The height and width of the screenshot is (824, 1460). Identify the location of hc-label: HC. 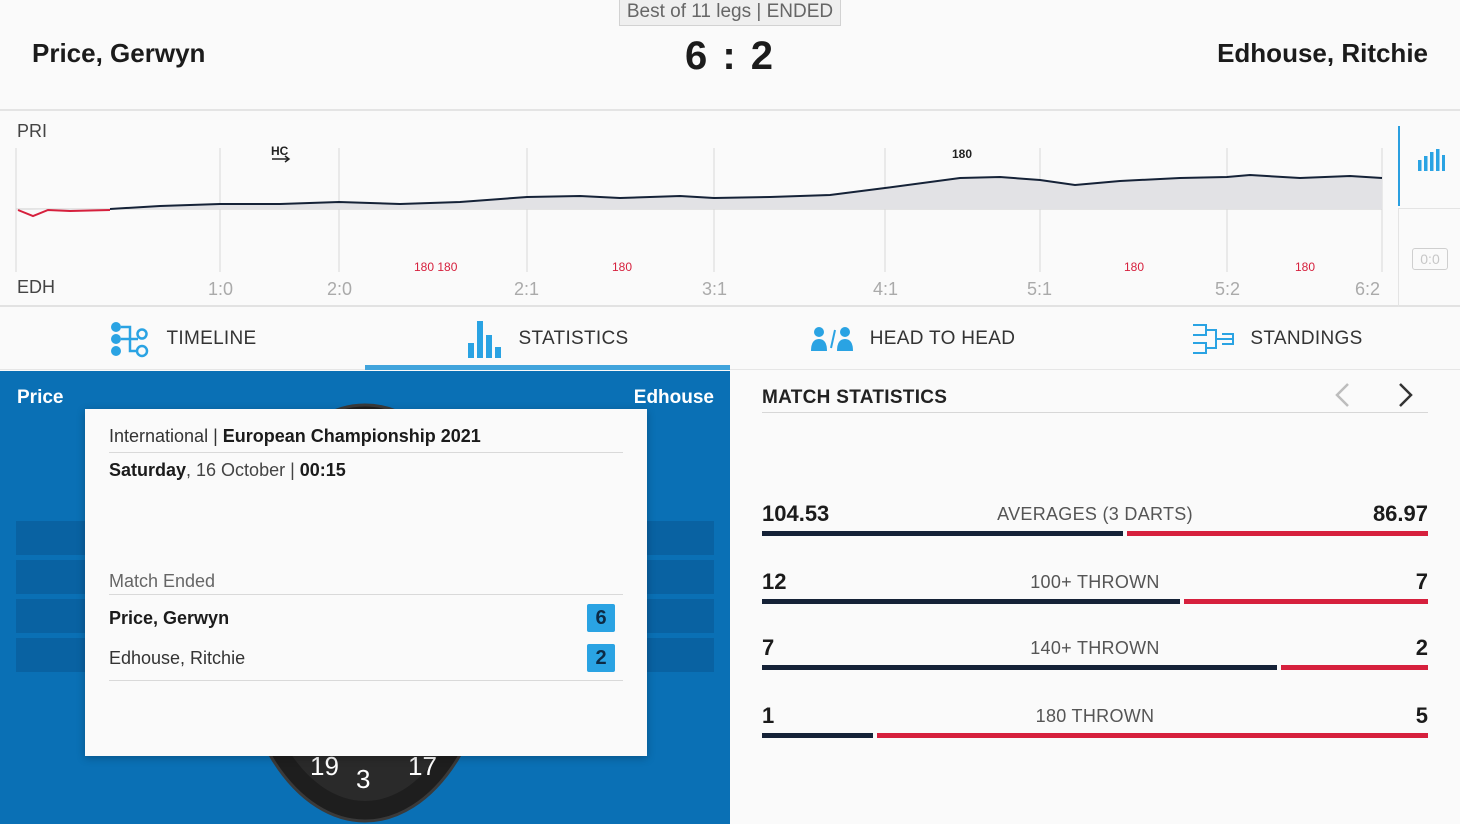
(280, 151).